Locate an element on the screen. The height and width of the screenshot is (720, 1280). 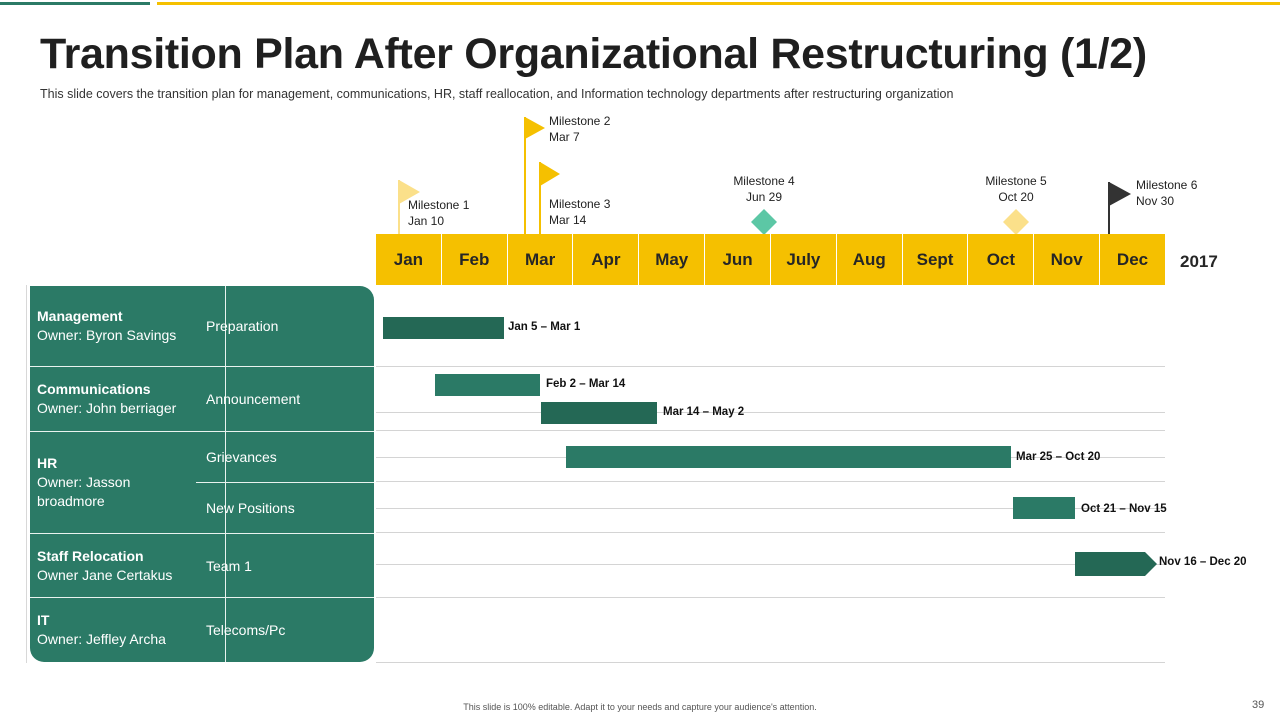
department-name: IT is located at coordinates (43, 620).